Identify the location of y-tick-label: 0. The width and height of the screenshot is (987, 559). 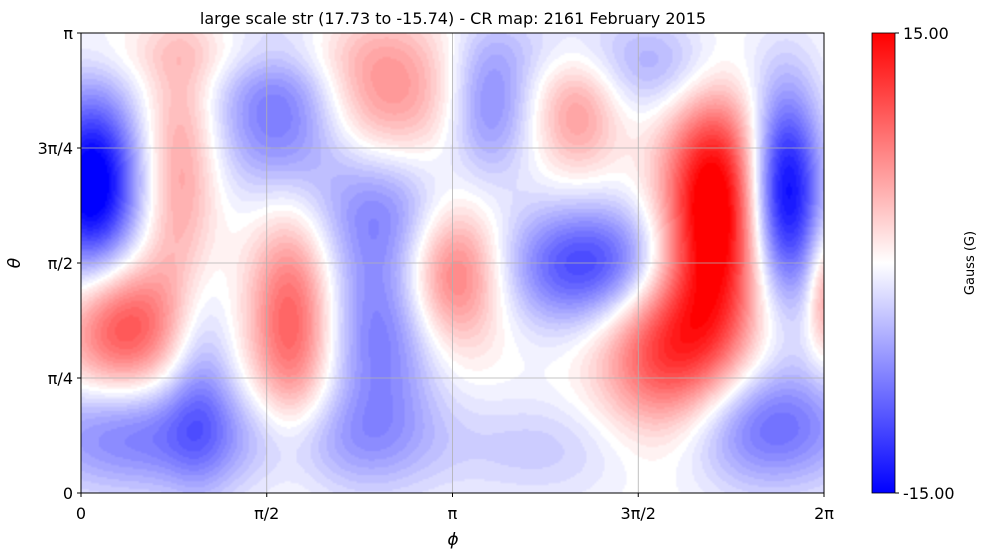
(68, 493).